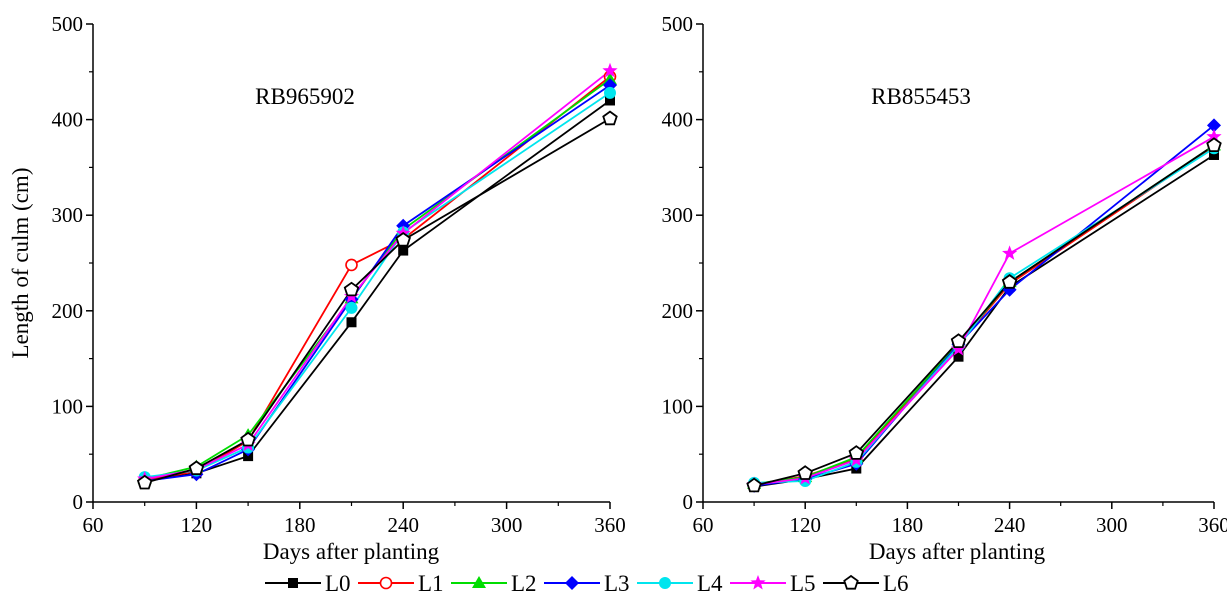 The width and height of the screenshot is (1227, 599). I want to click on panel-title: RB855453, so click(921, 96).